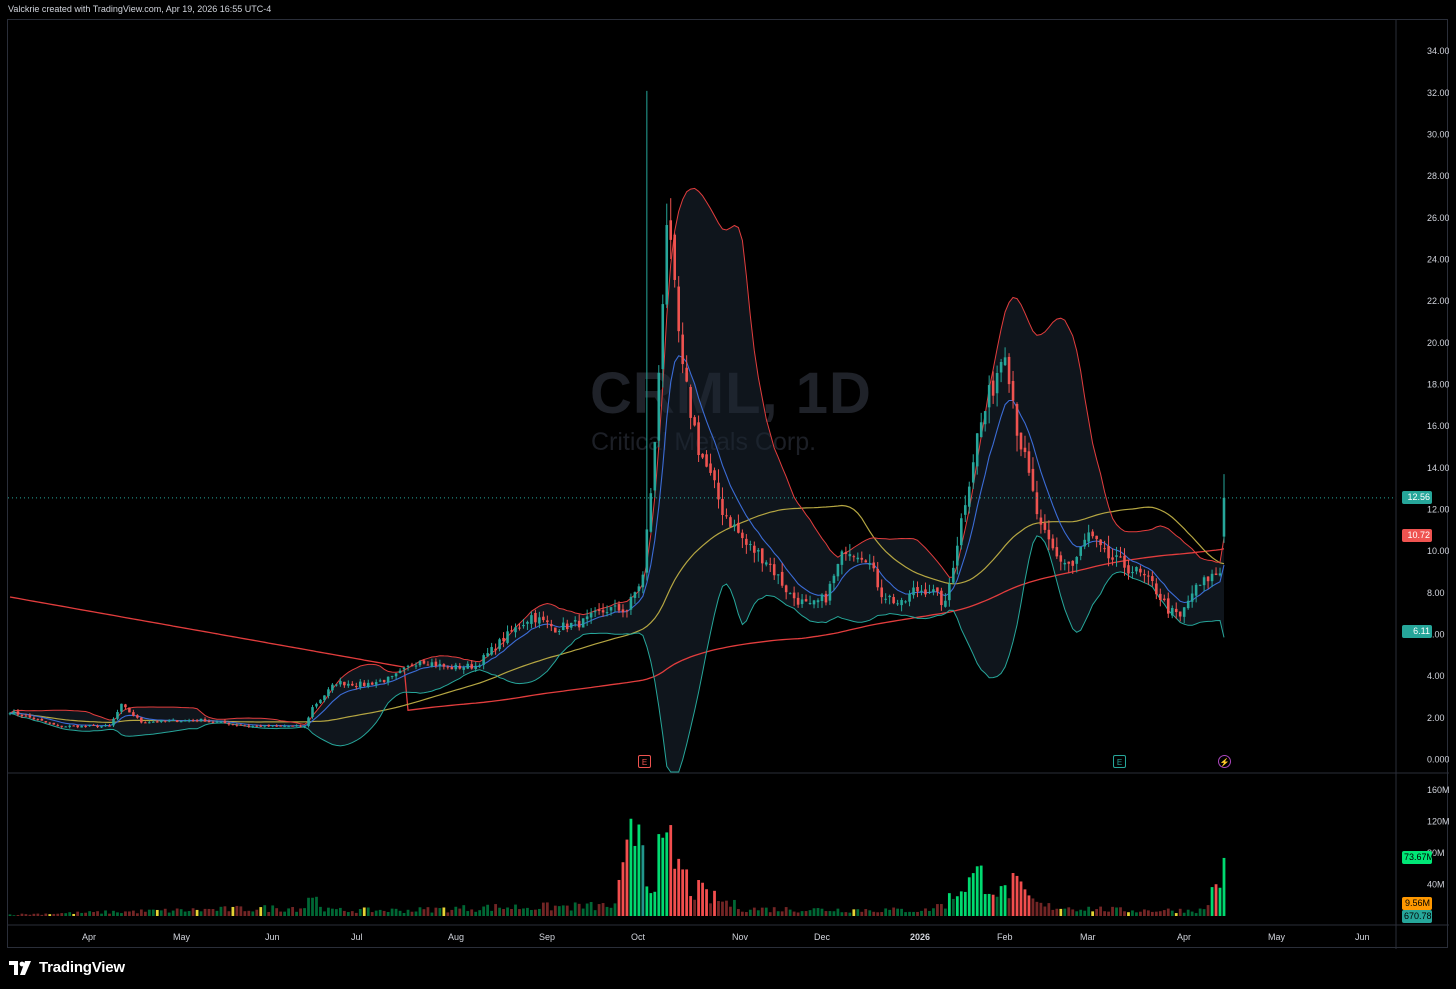 The image size is (1456, 989). Describe the element at coordinates (1438, 385) in the screenshot. I see `price-tick-label: 18.00` at that location.